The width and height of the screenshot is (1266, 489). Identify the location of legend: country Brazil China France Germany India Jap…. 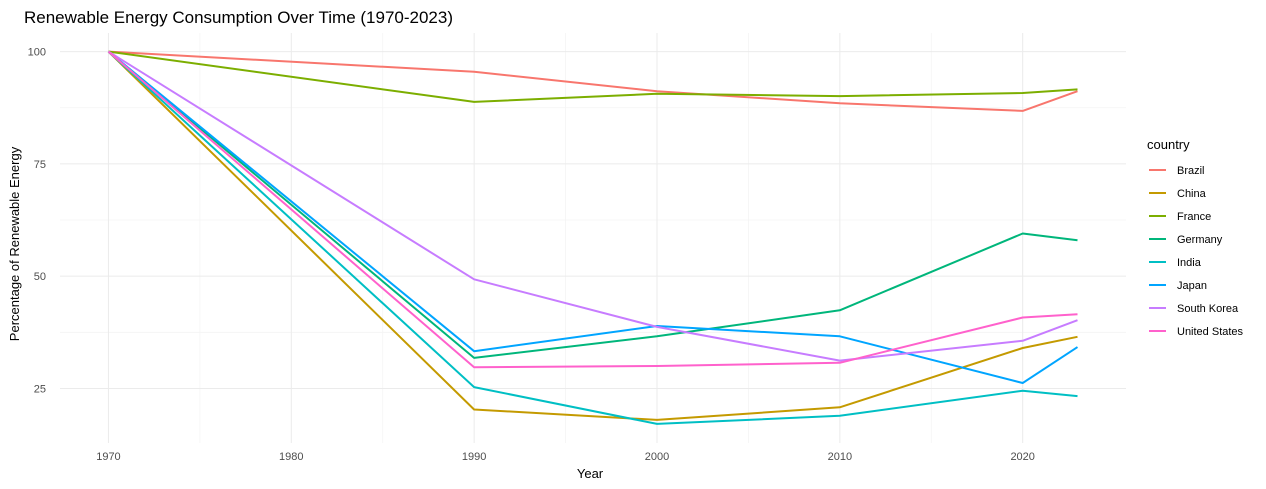
(1195, 237).